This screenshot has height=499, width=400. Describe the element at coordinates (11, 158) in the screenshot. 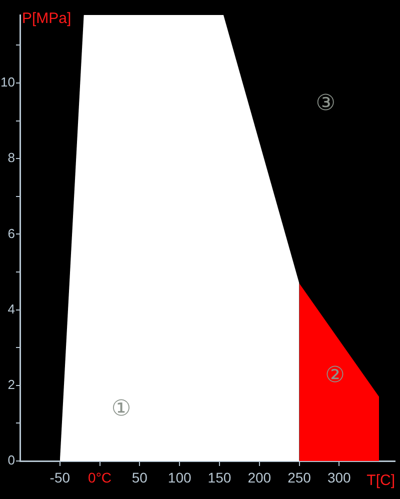

I see `y-tick-label: 8` at that location.